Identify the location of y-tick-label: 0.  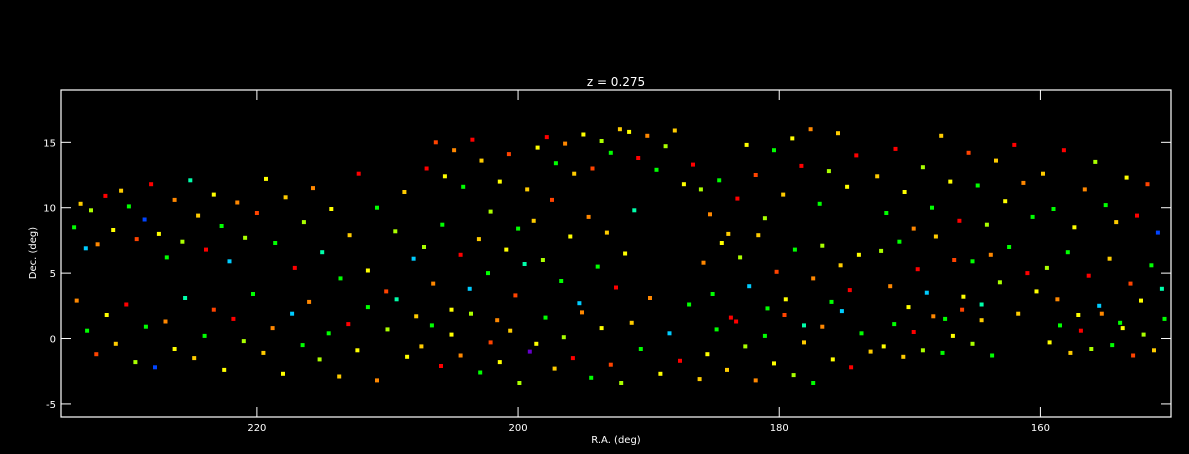
(53, 340).